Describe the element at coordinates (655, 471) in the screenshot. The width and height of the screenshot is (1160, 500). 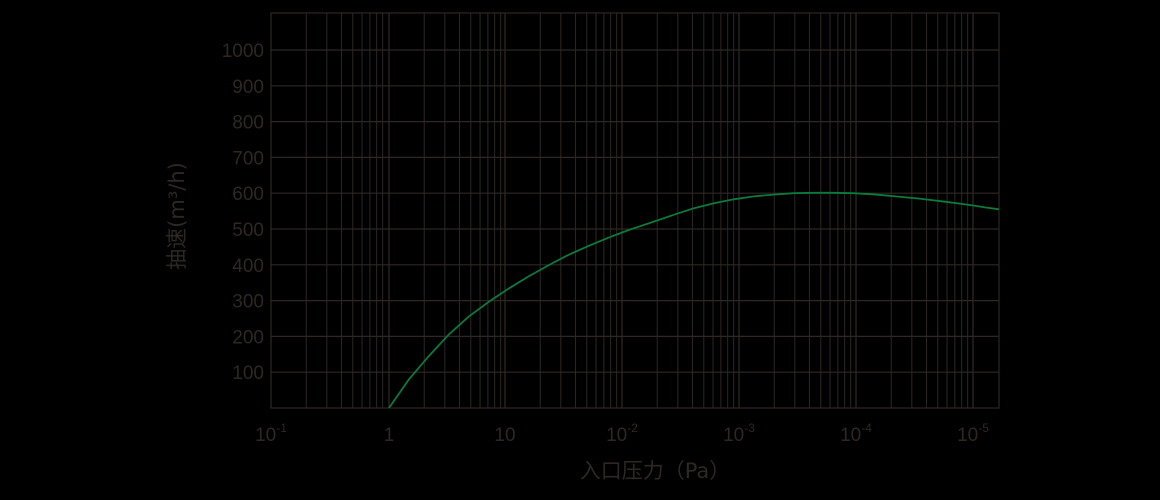
I see `x-axis-title: 入口压力（Pa）` at that location.